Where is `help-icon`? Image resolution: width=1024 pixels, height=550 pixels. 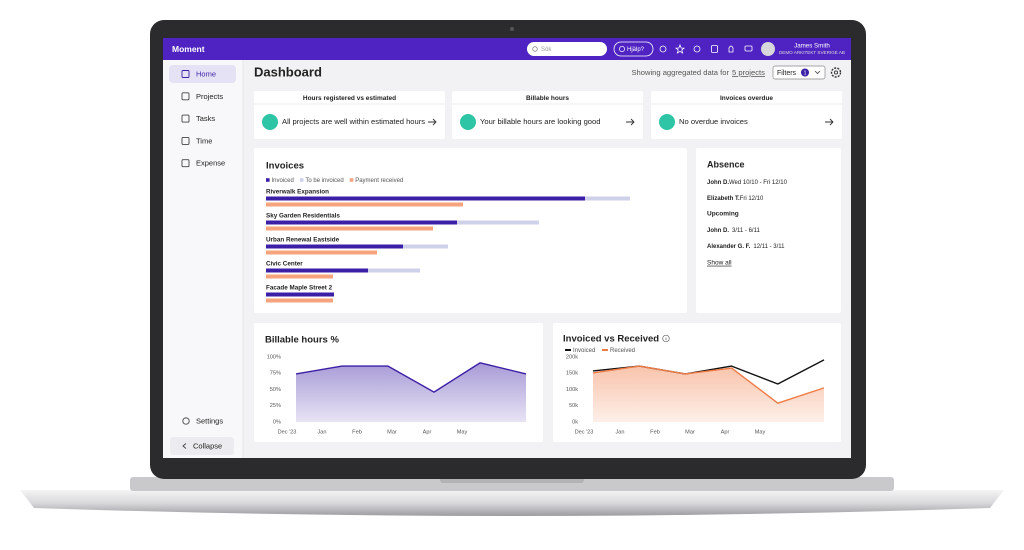 help-icon is located at coordinates (622, 49).